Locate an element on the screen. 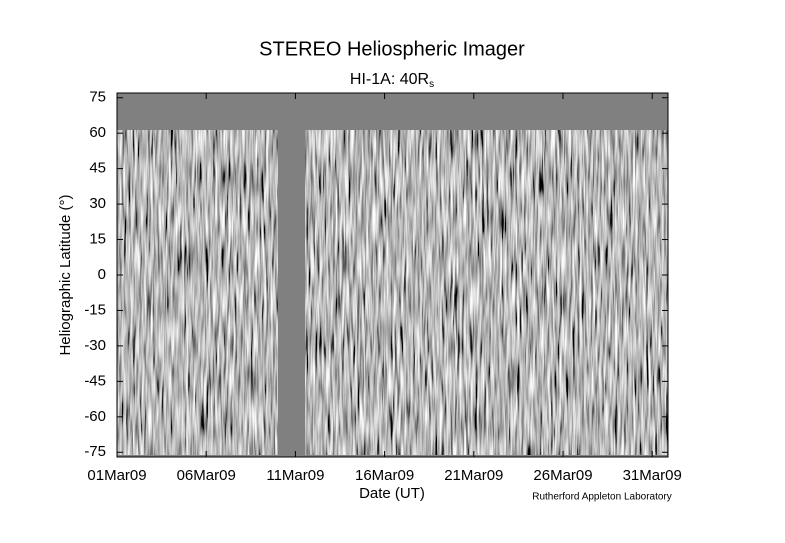  x-tick-label: 26Mar09 is located at coordinates (562, 475).